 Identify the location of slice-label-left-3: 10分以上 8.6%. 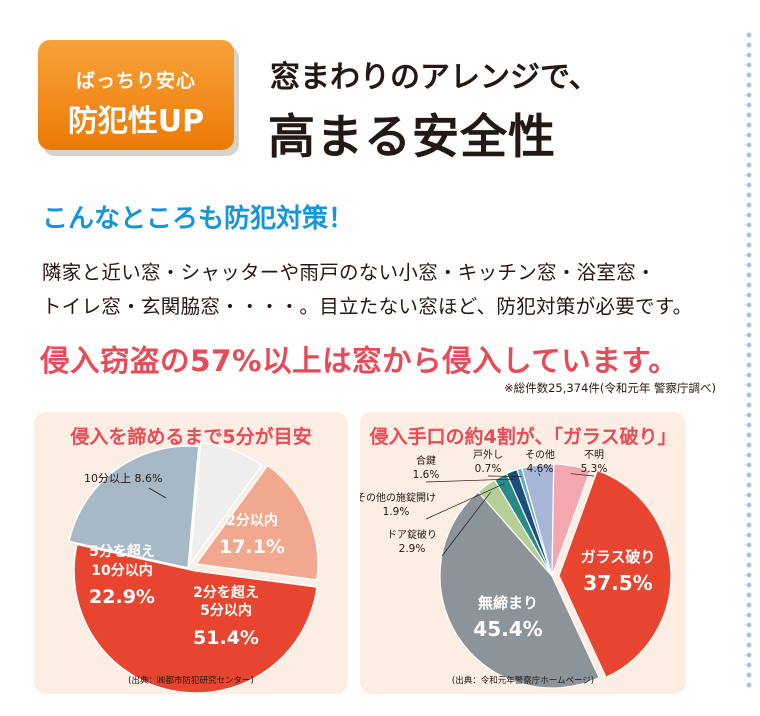
(123, 478).